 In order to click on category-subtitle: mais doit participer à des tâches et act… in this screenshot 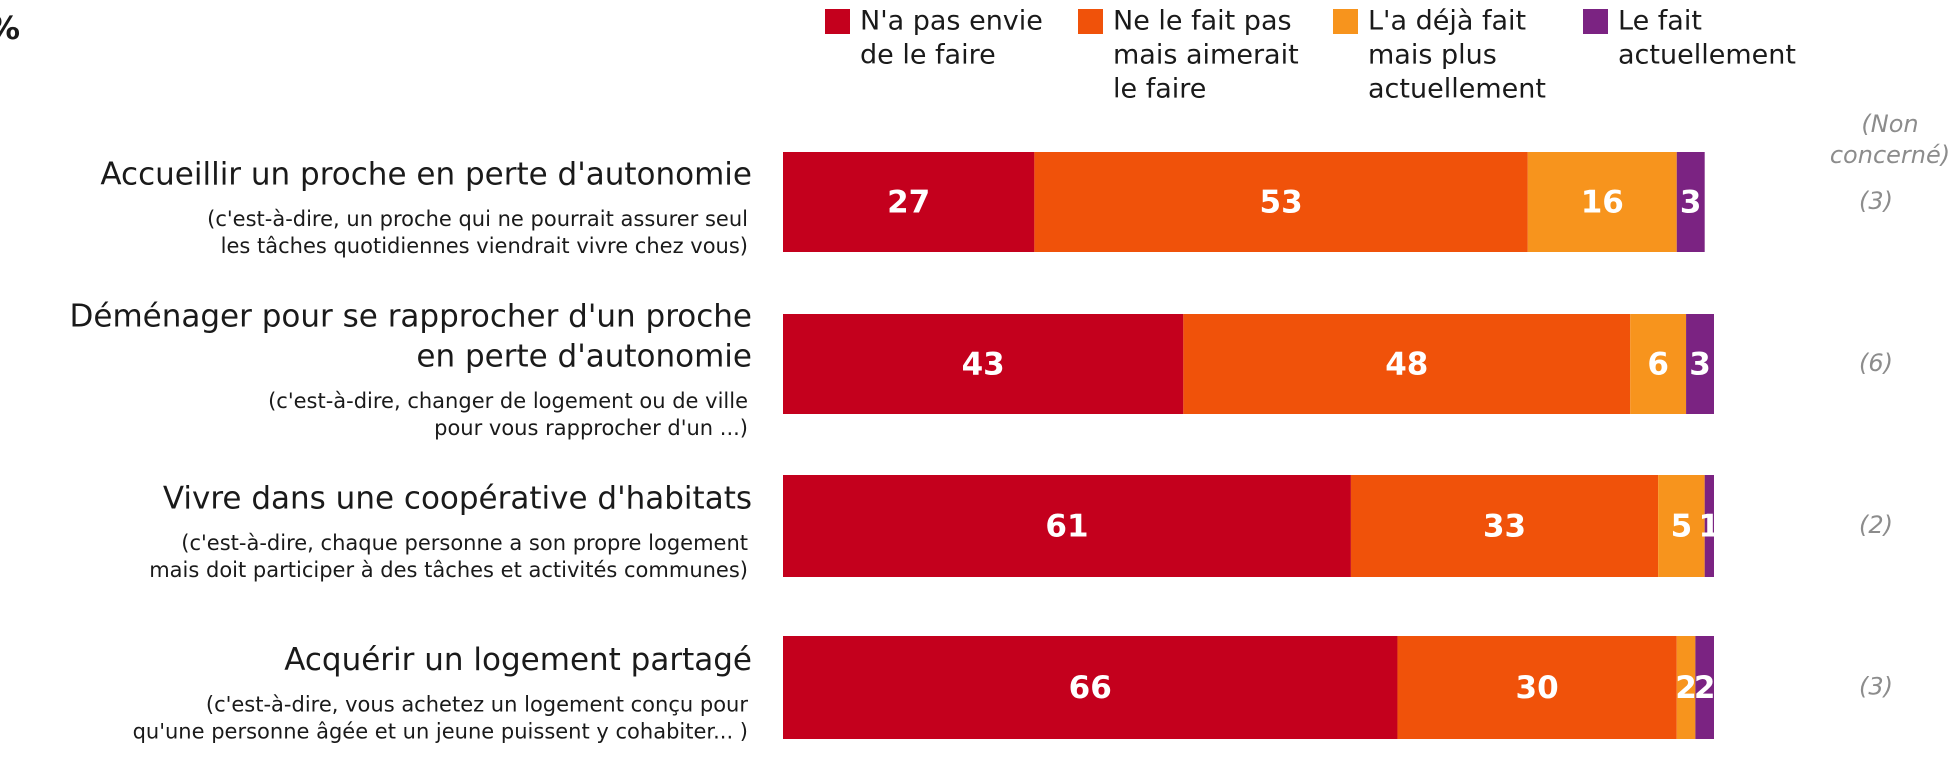, I will do `click(448, 570)`.